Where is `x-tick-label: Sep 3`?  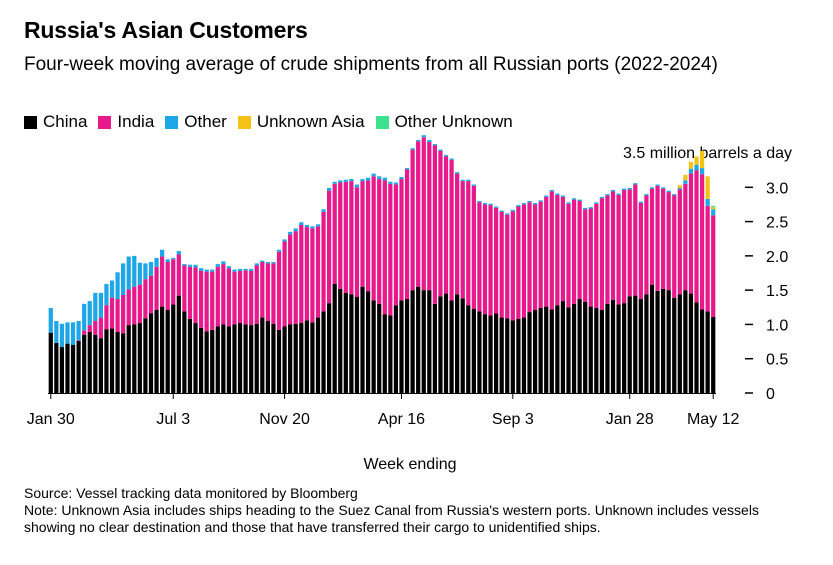 x-tick-label: Sep 3 is located at coordinates (513, 419).